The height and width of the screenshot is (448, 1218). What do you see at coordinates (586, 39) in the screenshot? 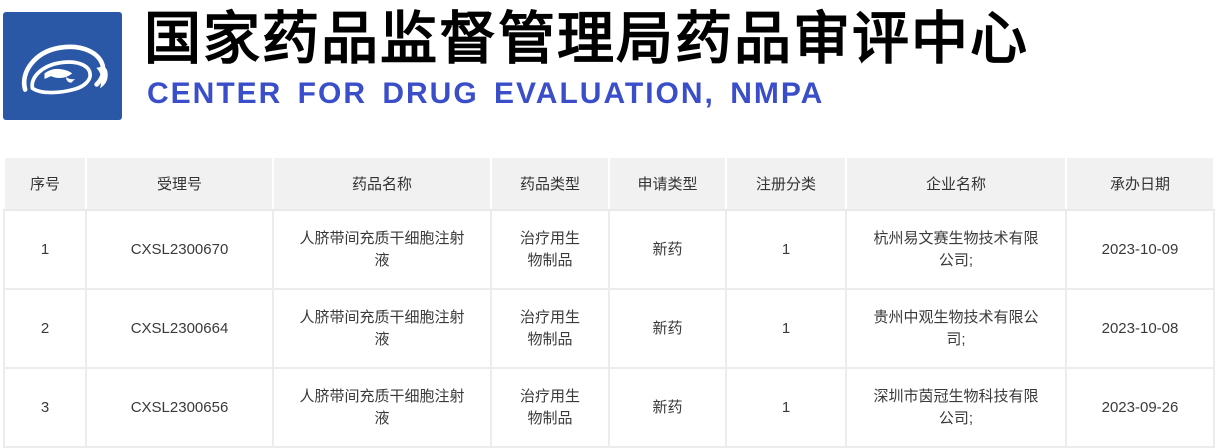
I see `page-title-chinese: 国家药品监督管理局药品审评中心` at bounding box center [586, 39].